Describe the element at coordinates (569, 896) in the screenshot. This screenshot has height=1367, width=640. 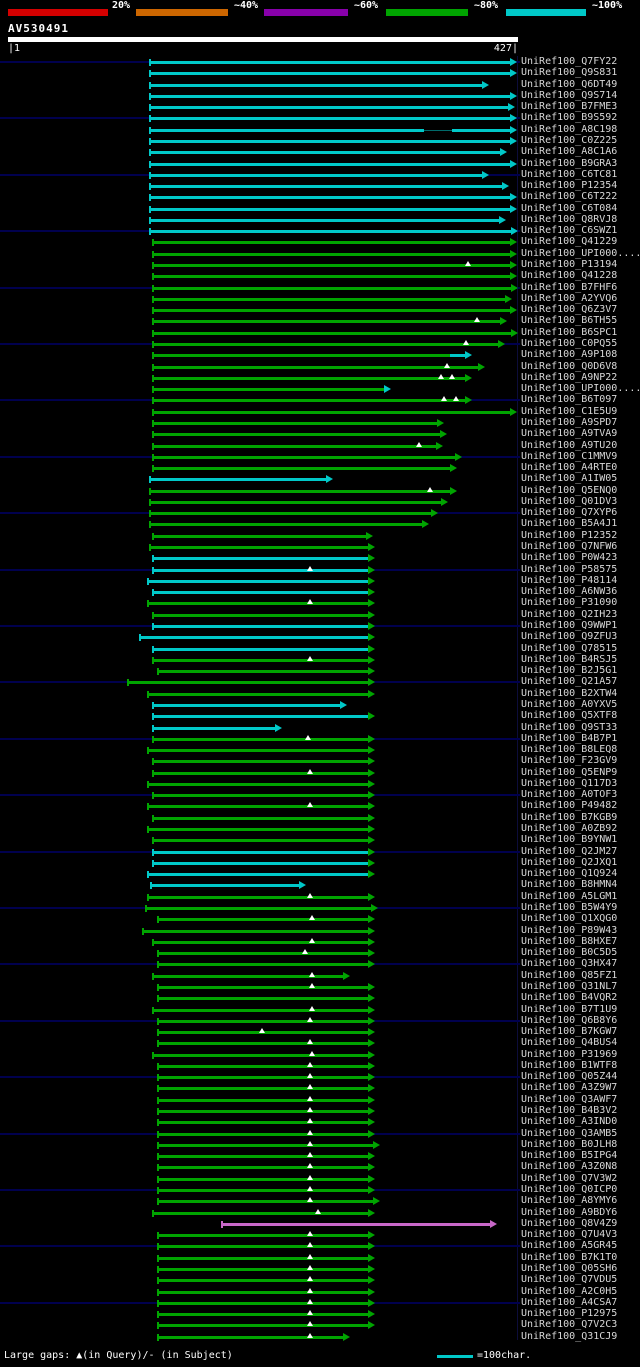
I see `hit-label: UniRef100_A5LGM1` at that location.